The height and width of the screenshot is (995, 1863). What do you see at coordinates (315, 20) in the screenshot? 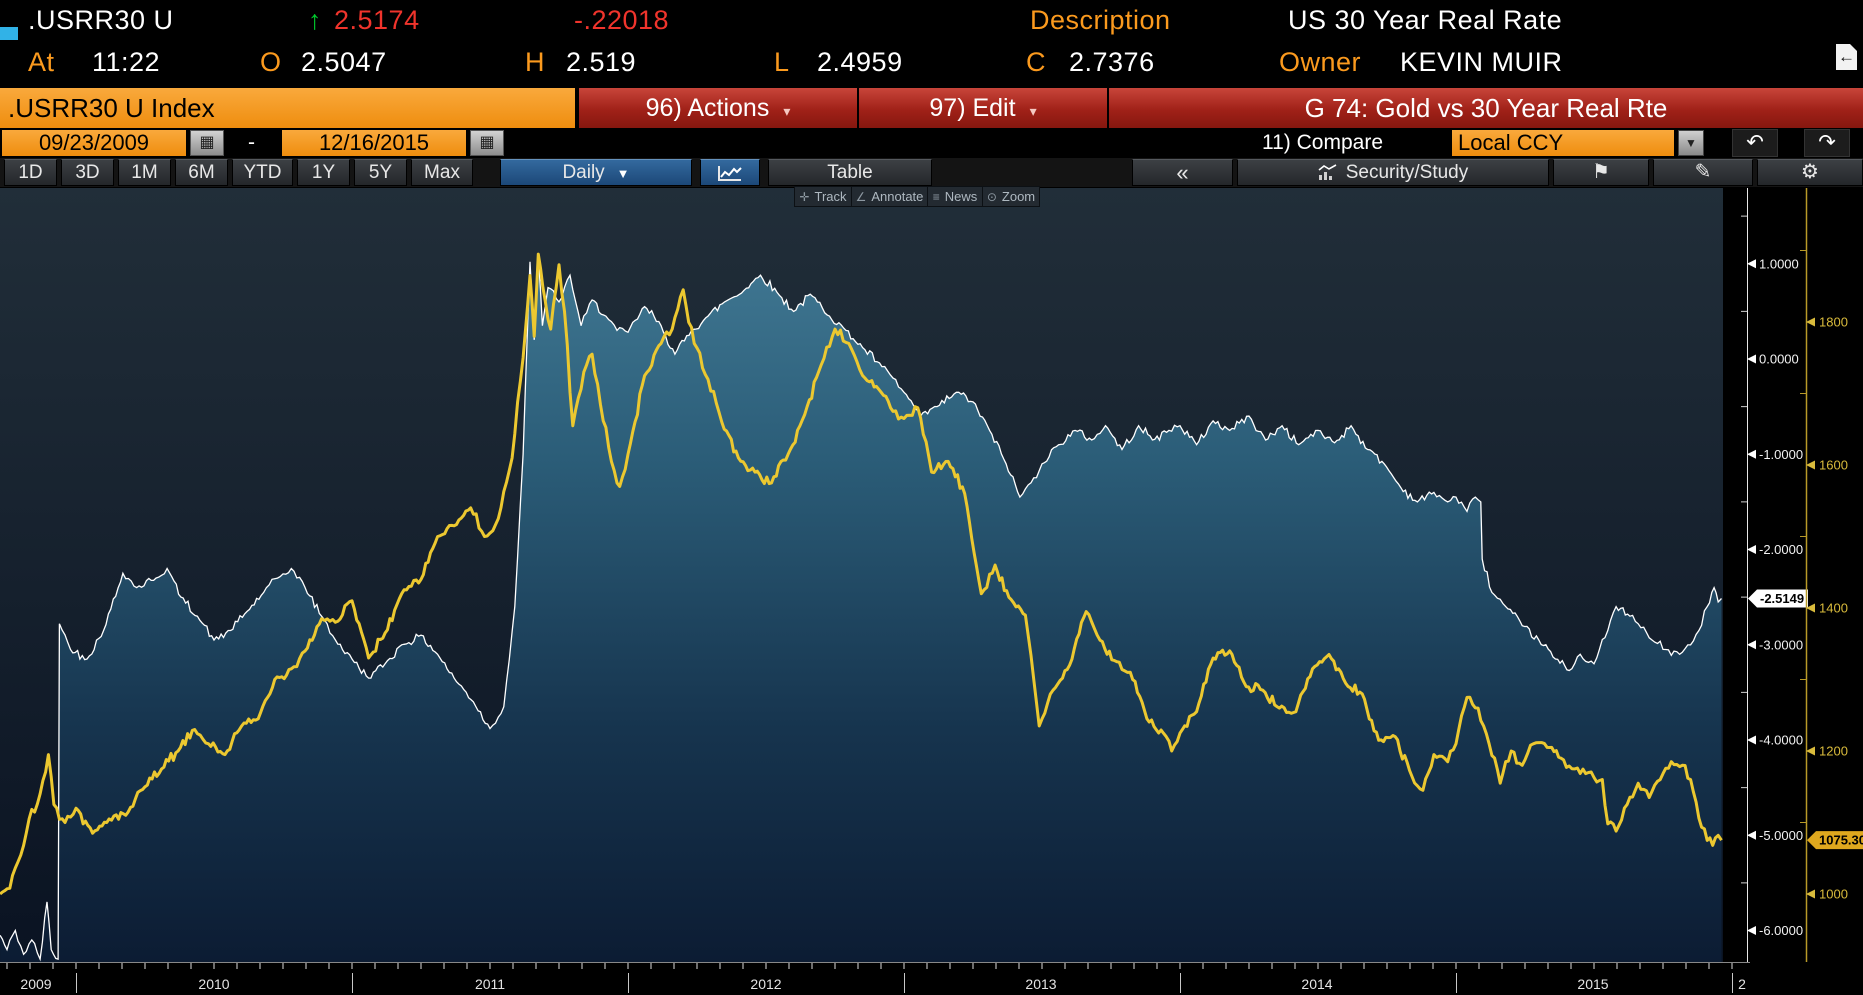
I see `up-arrow-icon: ↑` at bounding box center [315, 20].